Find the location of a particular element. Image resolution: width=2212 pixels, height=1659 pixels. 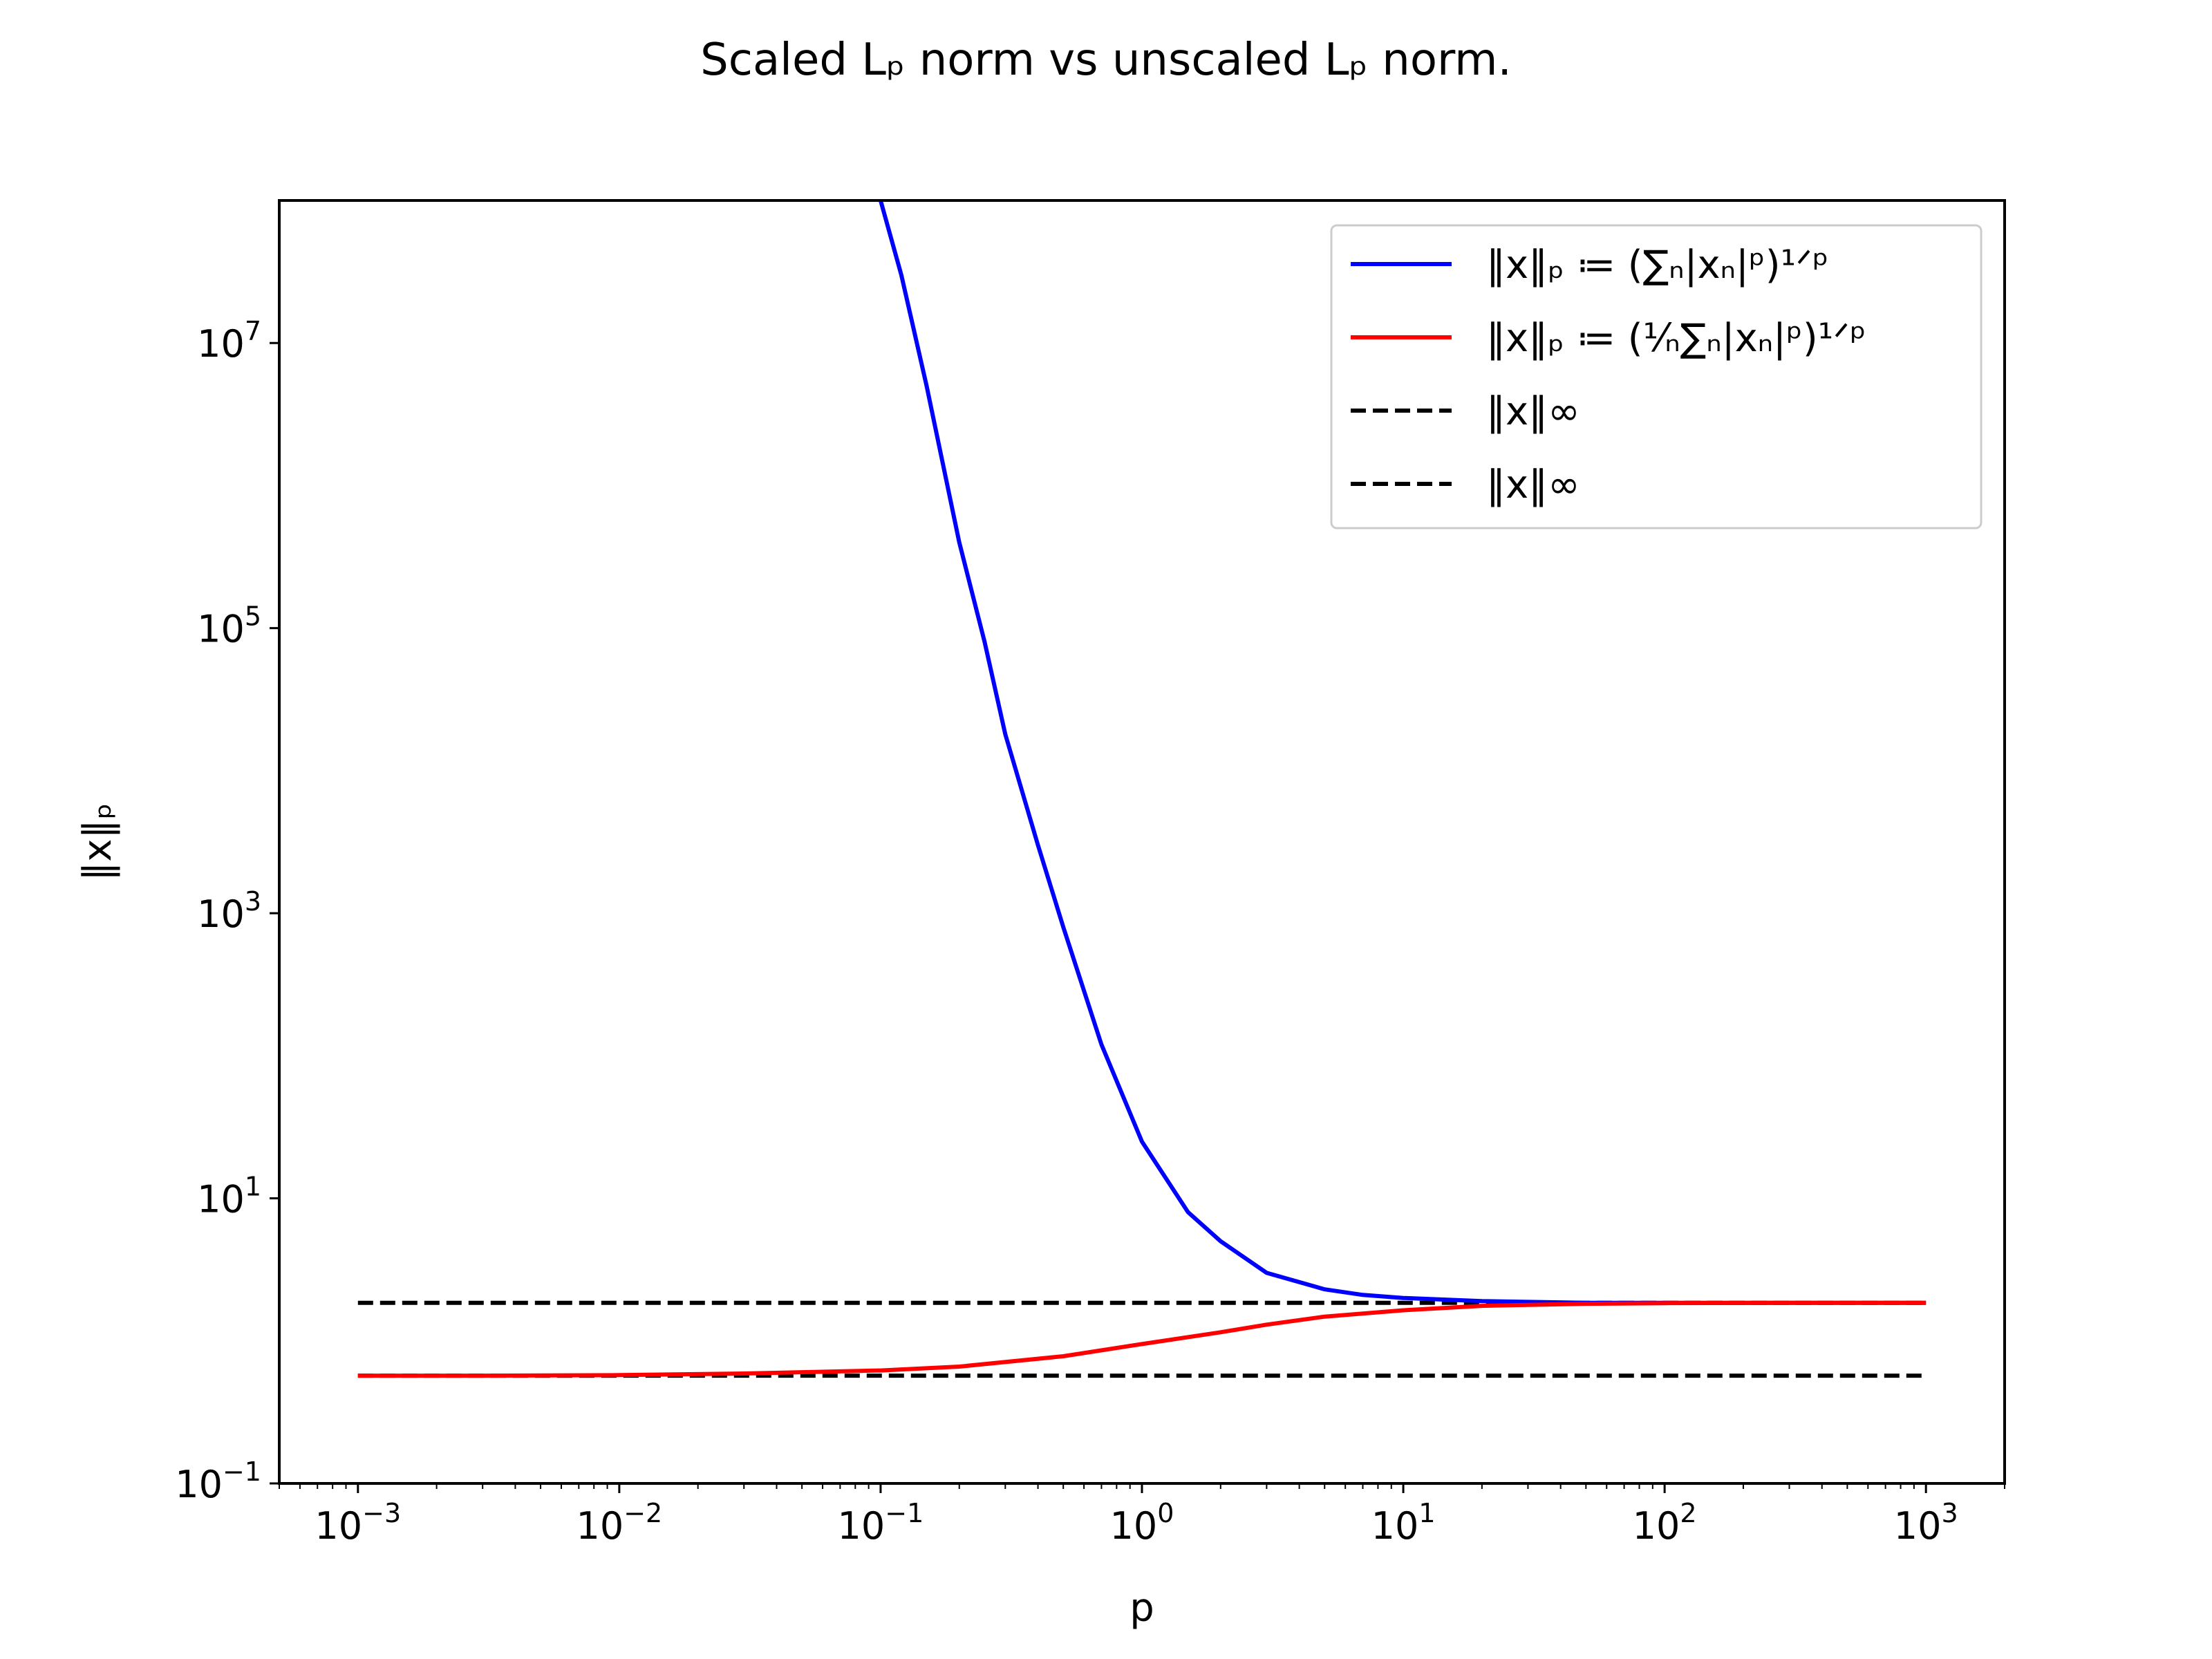

x-tick-label: 10¹ is located at coordinates (1403, 1523).